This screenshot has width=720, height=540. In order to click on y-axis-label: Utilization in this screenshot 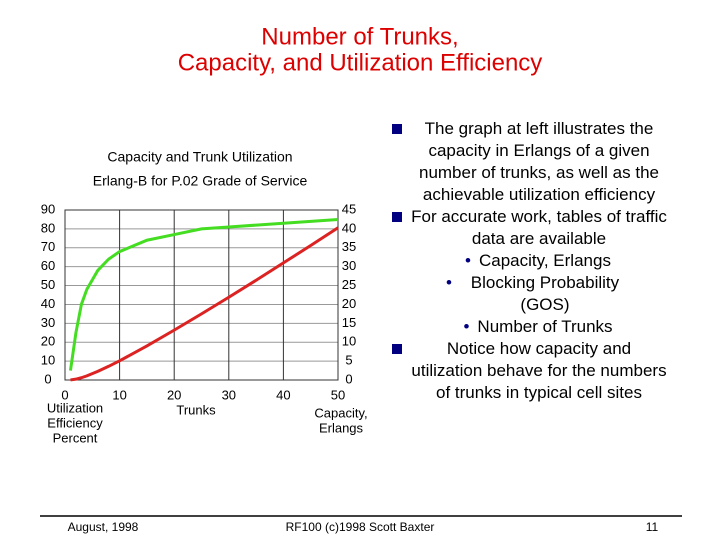, I will do `click(75, 407)`.